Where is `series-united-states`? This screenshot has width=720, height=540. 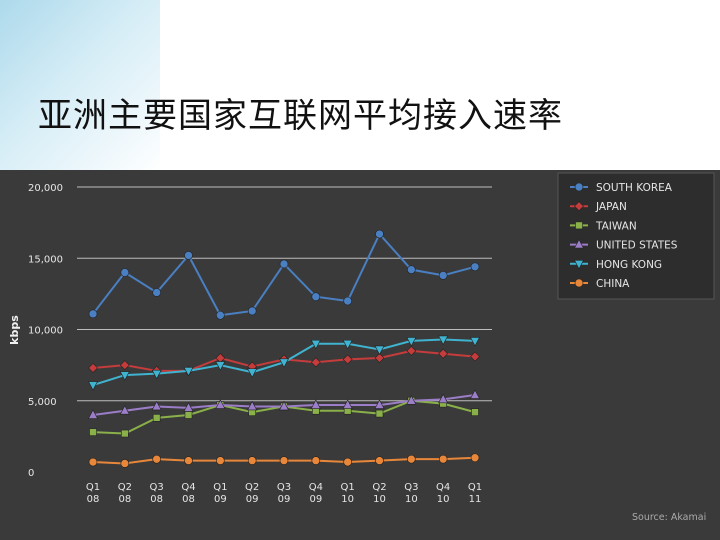 series-united-states is located at coordinates (284, 404).